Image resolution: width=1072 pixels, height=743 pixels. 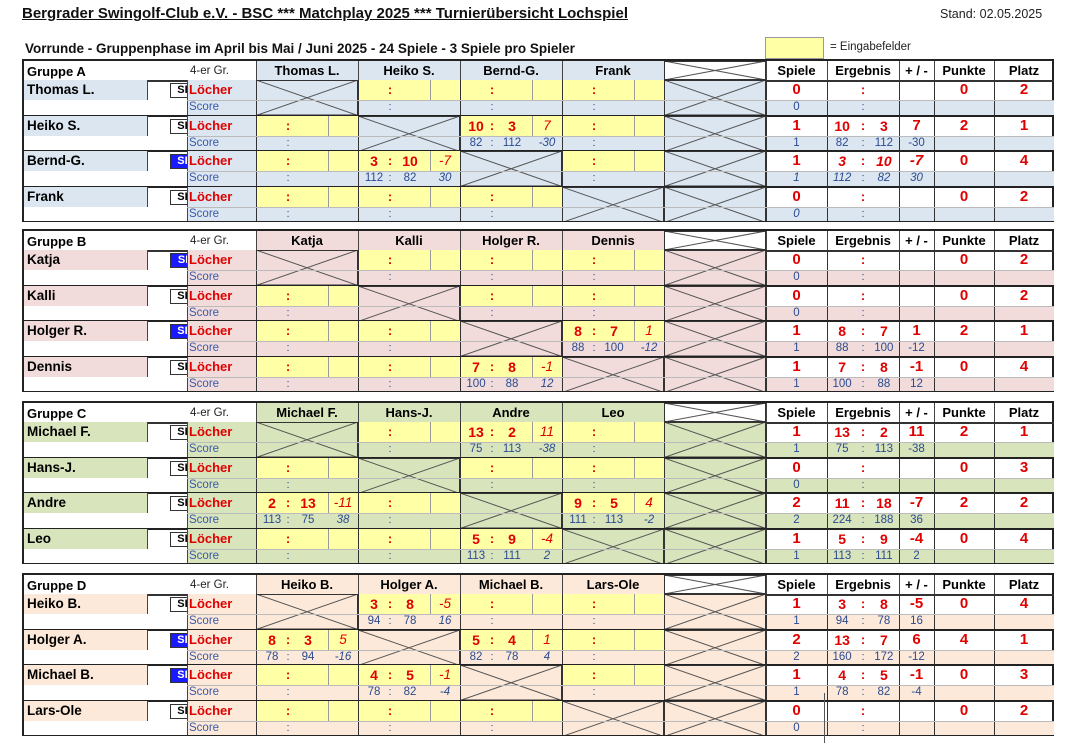 I want to click on score-opponent: 111, so click(x=512, y=555).